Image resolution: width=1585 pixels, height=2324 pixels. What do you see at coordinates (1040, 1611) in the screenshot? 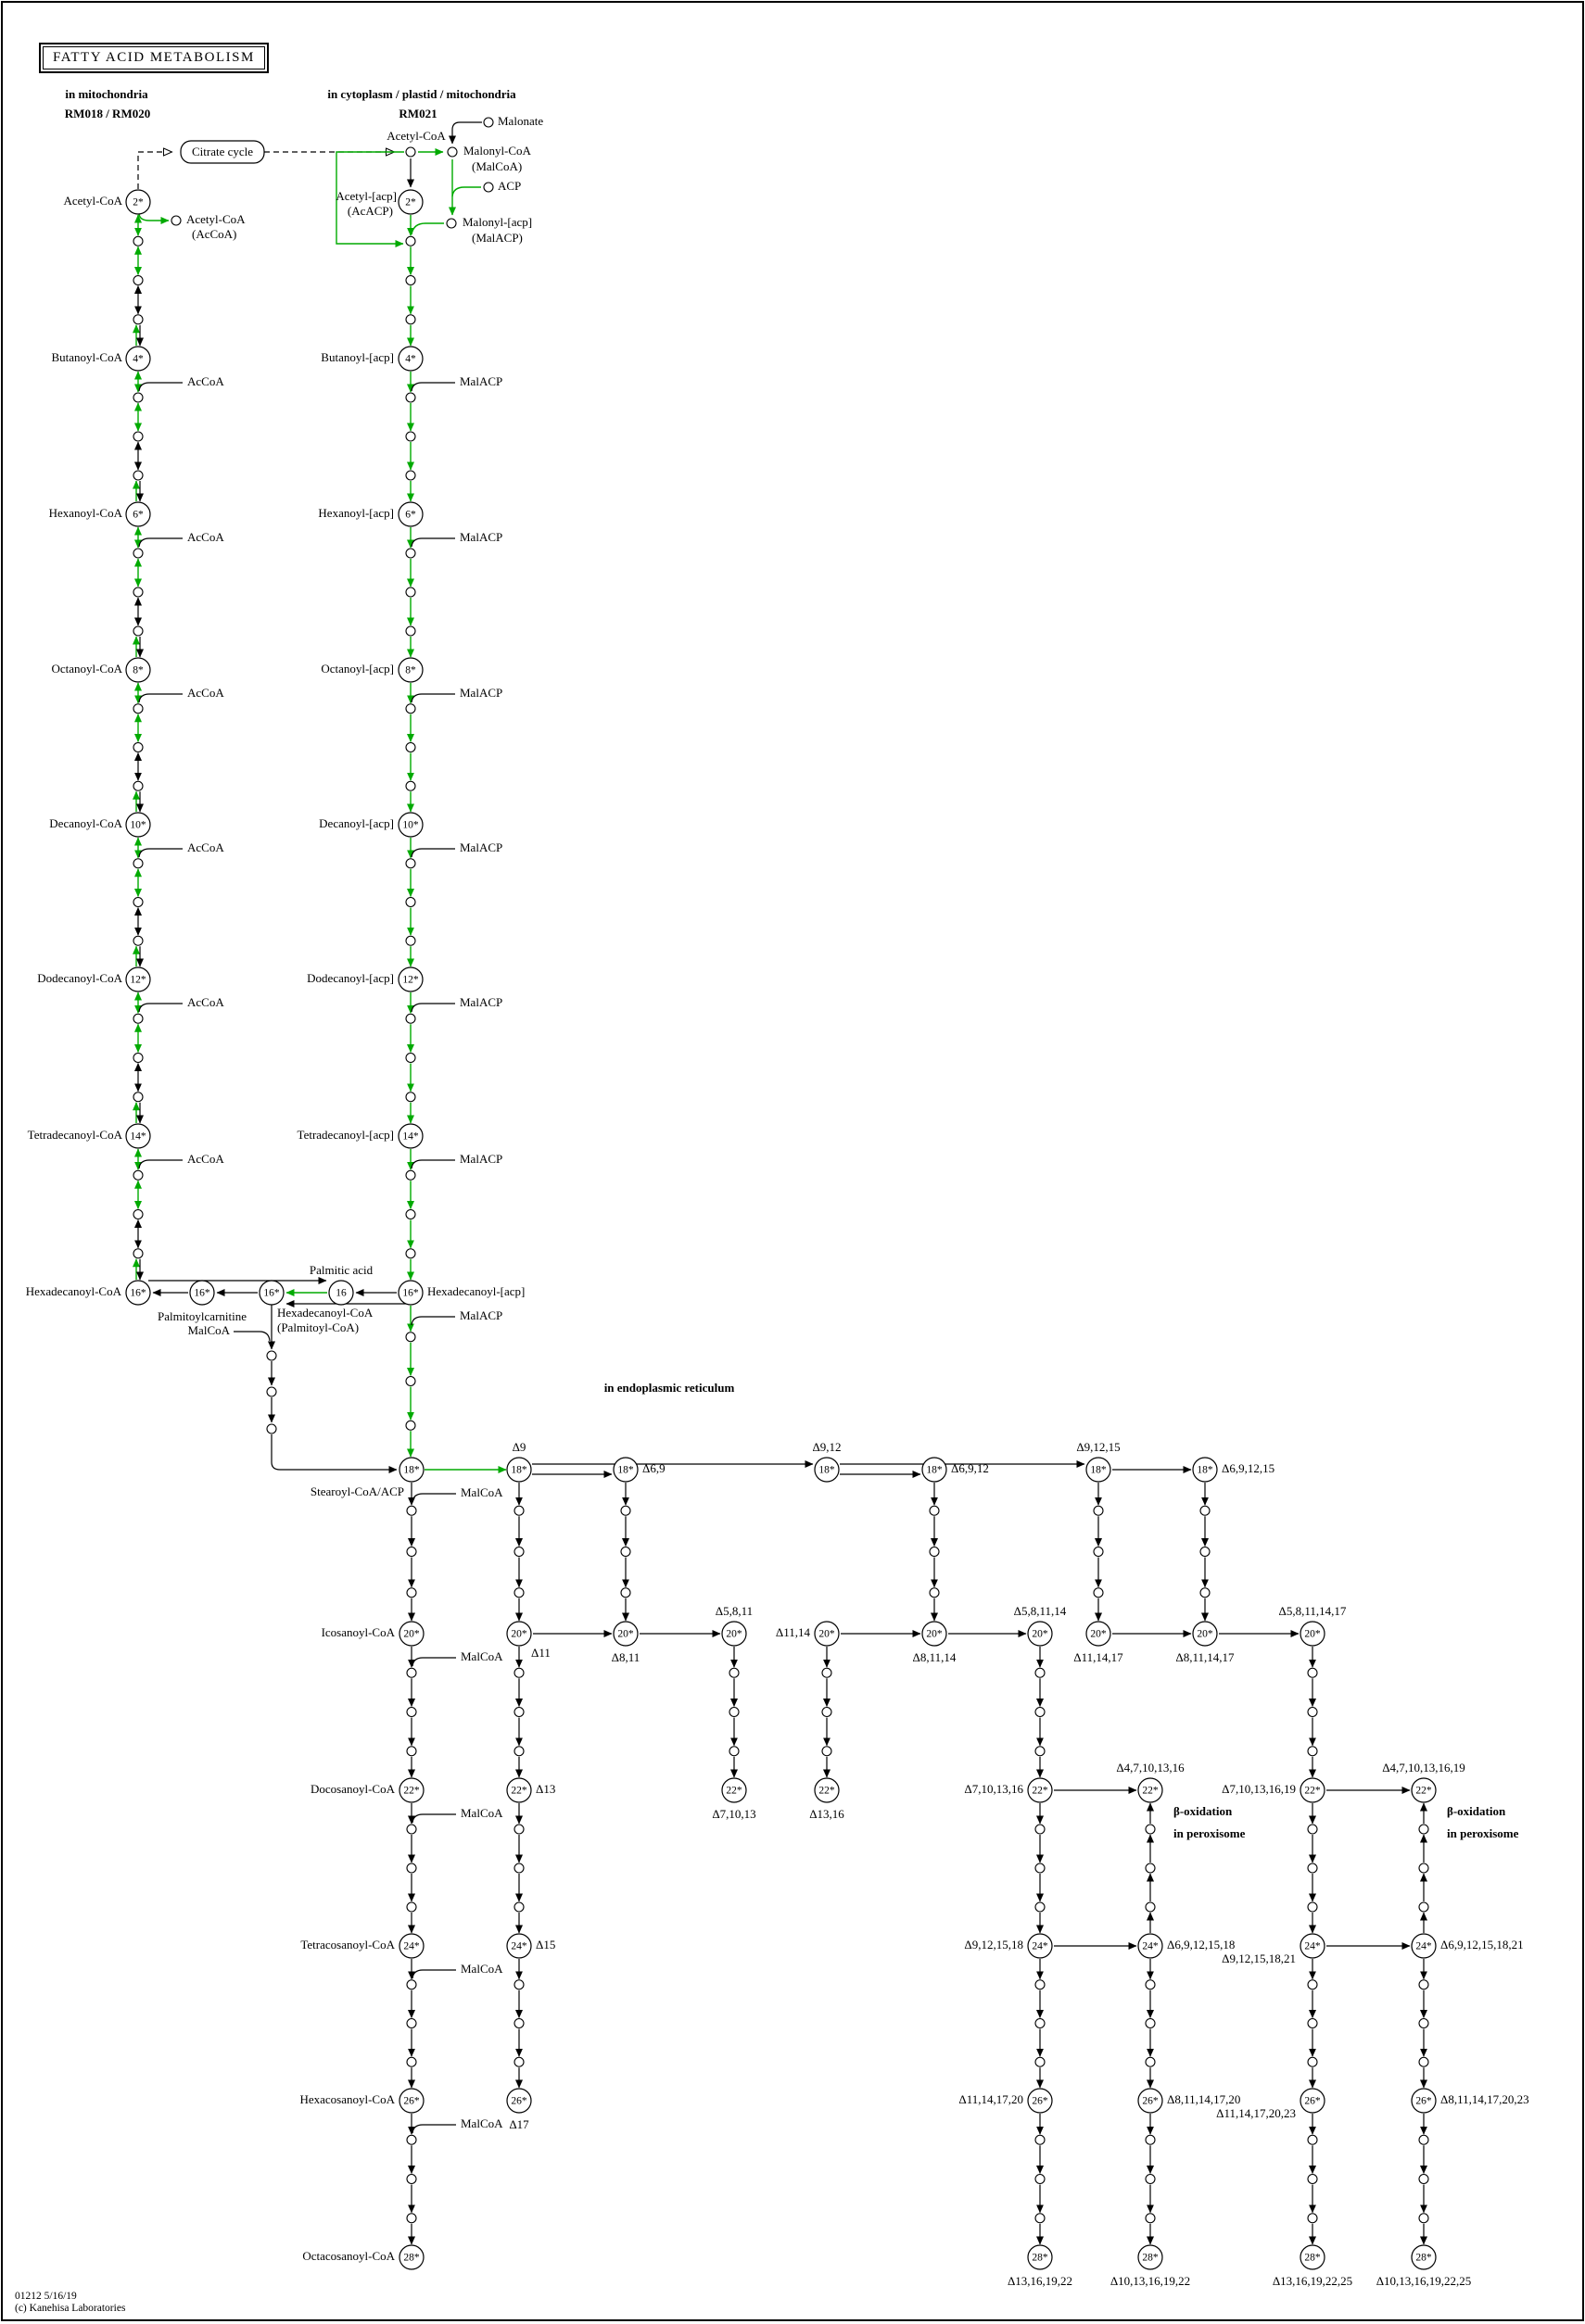
I see `chem-label: Δ5,8,11,14` at bounding box center [1040, 1611].